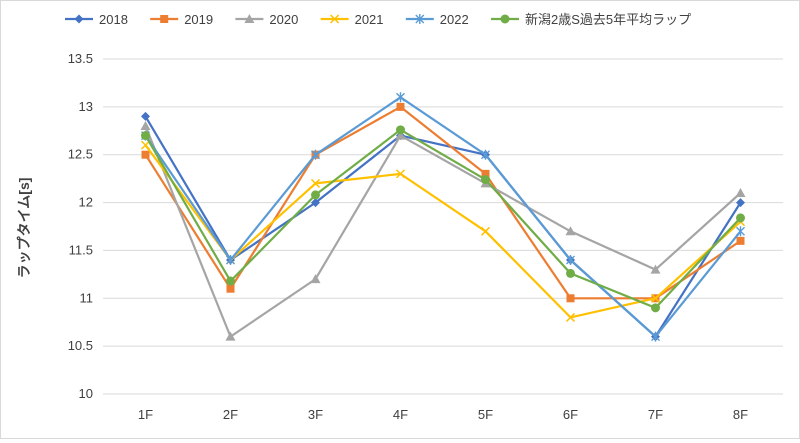 Image resolution: width=800 pixels, height=443 pixels. Describe the element at coordinates (113, 19) in the screenshot. I see `legend-label: 2018` at that location.